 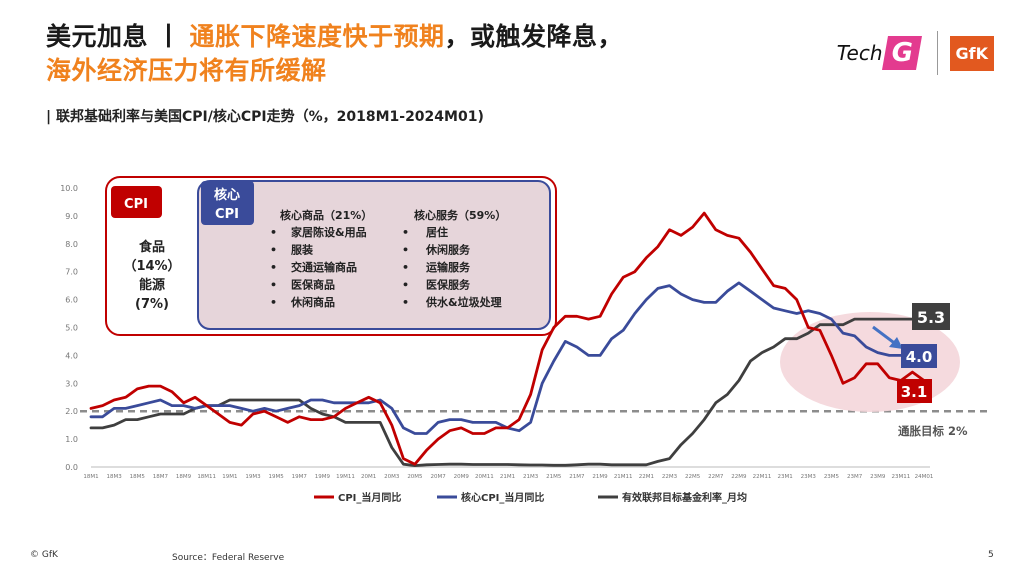 What do you see at coordinates (323, 477) in the screenshot?
I see `x-tick-label: 19M9` at bounding box center [323, 477].